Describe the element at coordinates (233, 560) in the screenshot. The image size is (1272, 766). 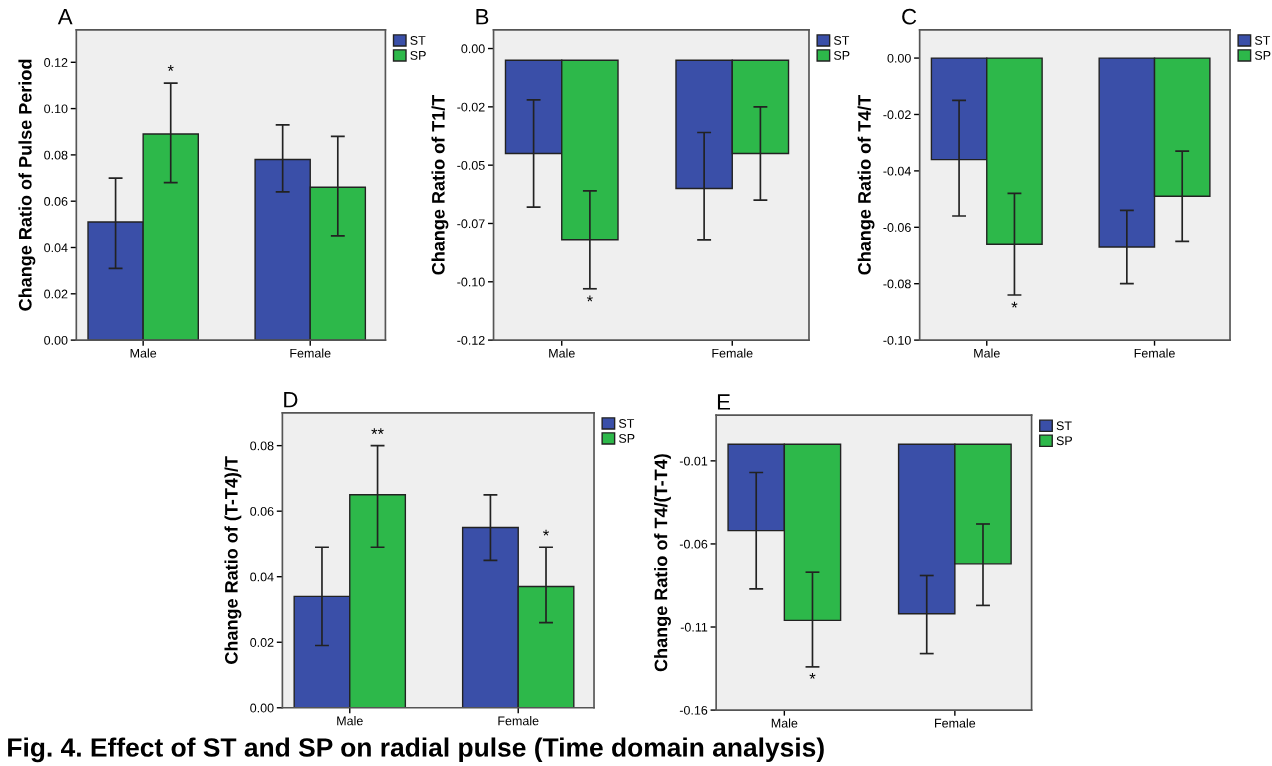
I see `y-axis-title: Change Ratio of (T-T4)/T` at that location.